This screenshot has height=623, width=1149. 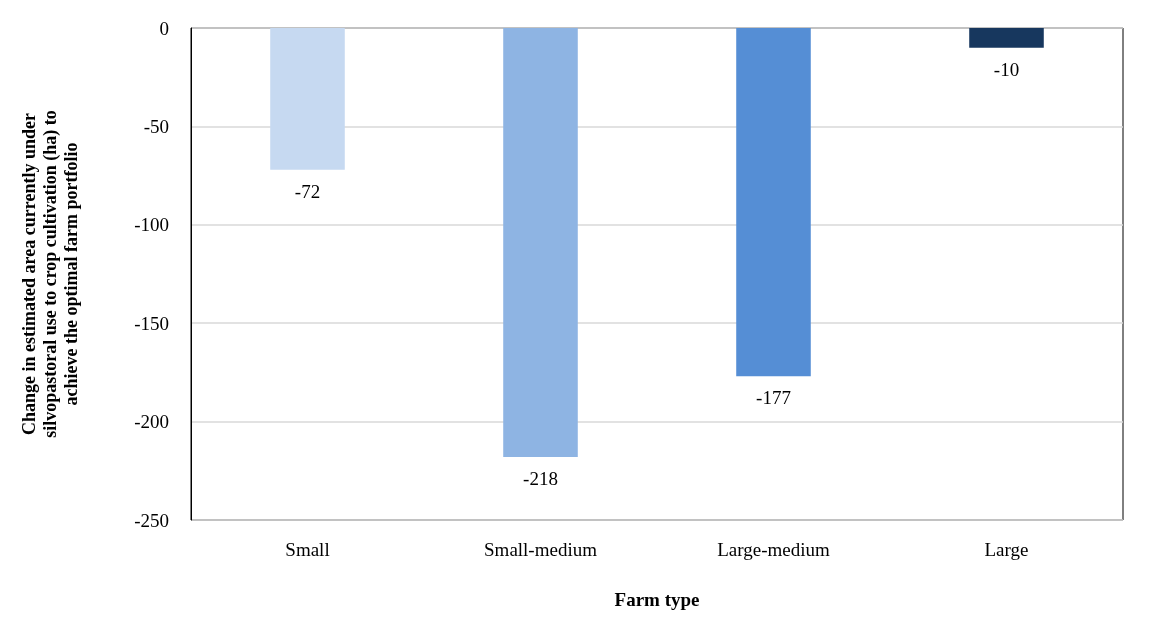 What do you see at coordinates (151, 323) in the screenshot?
I see `y-tick-label: -150` at bounding box center [151, 323].